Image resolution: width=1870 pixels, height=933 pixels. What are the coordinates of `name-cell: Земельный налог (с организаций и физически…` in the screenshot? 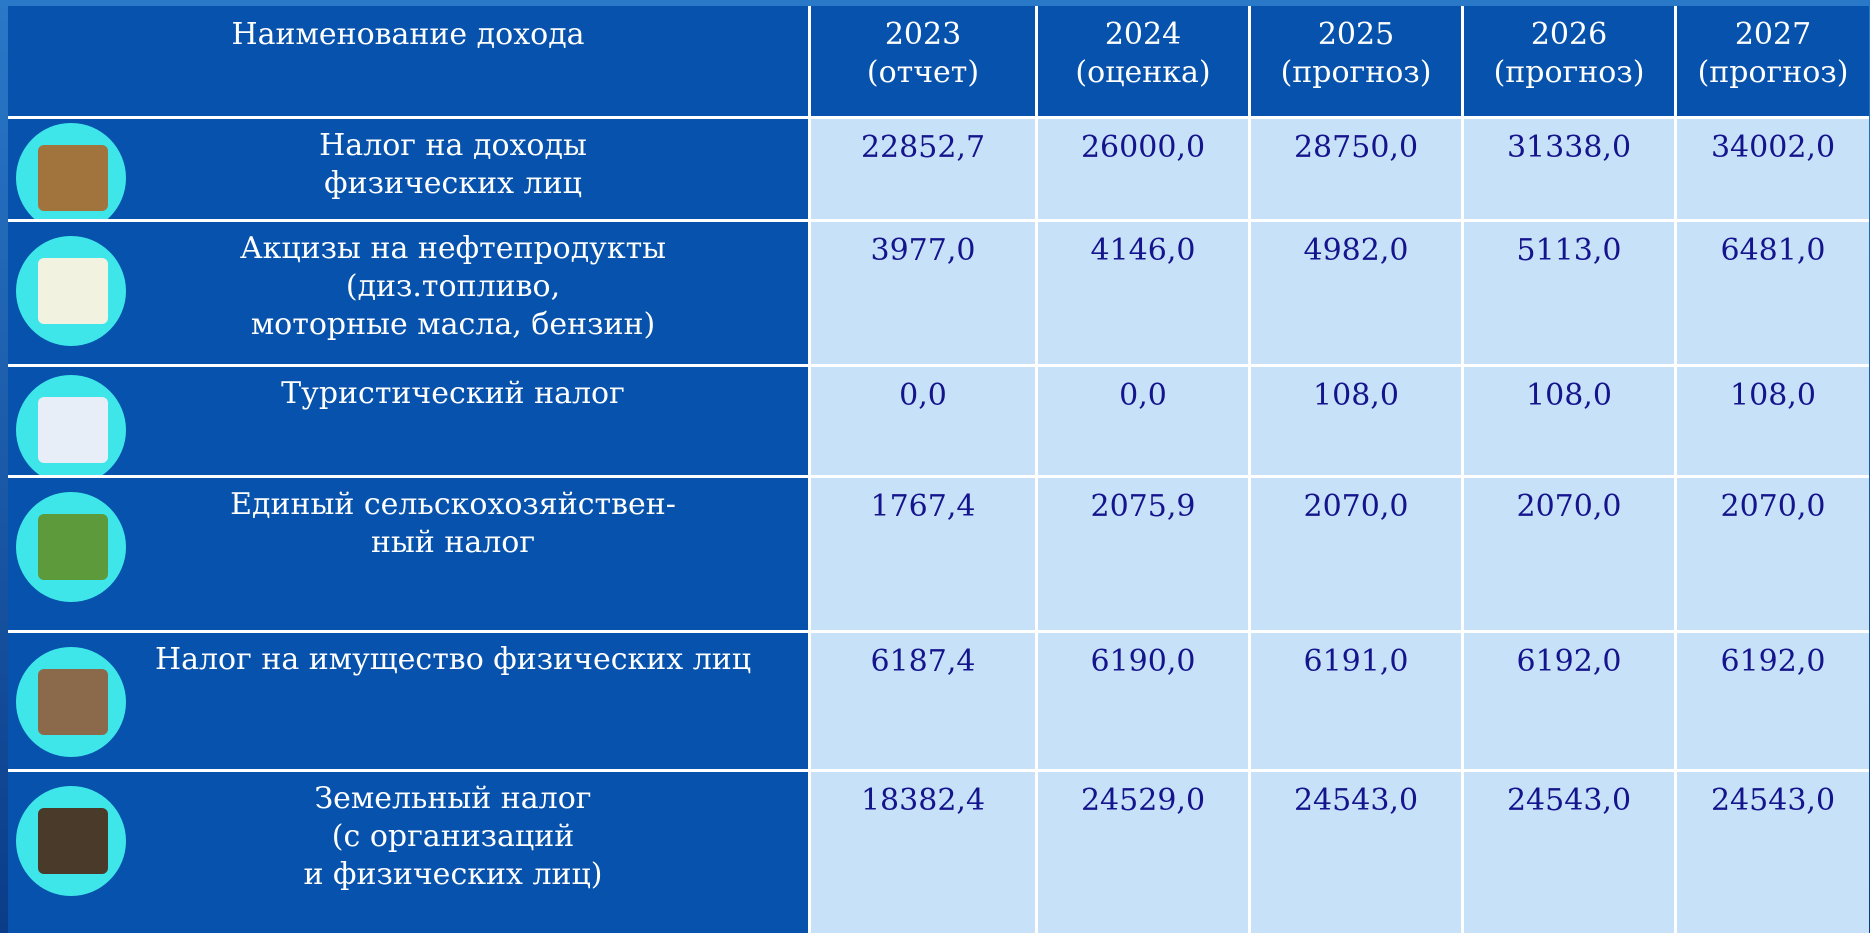 It's located at (408, 852).